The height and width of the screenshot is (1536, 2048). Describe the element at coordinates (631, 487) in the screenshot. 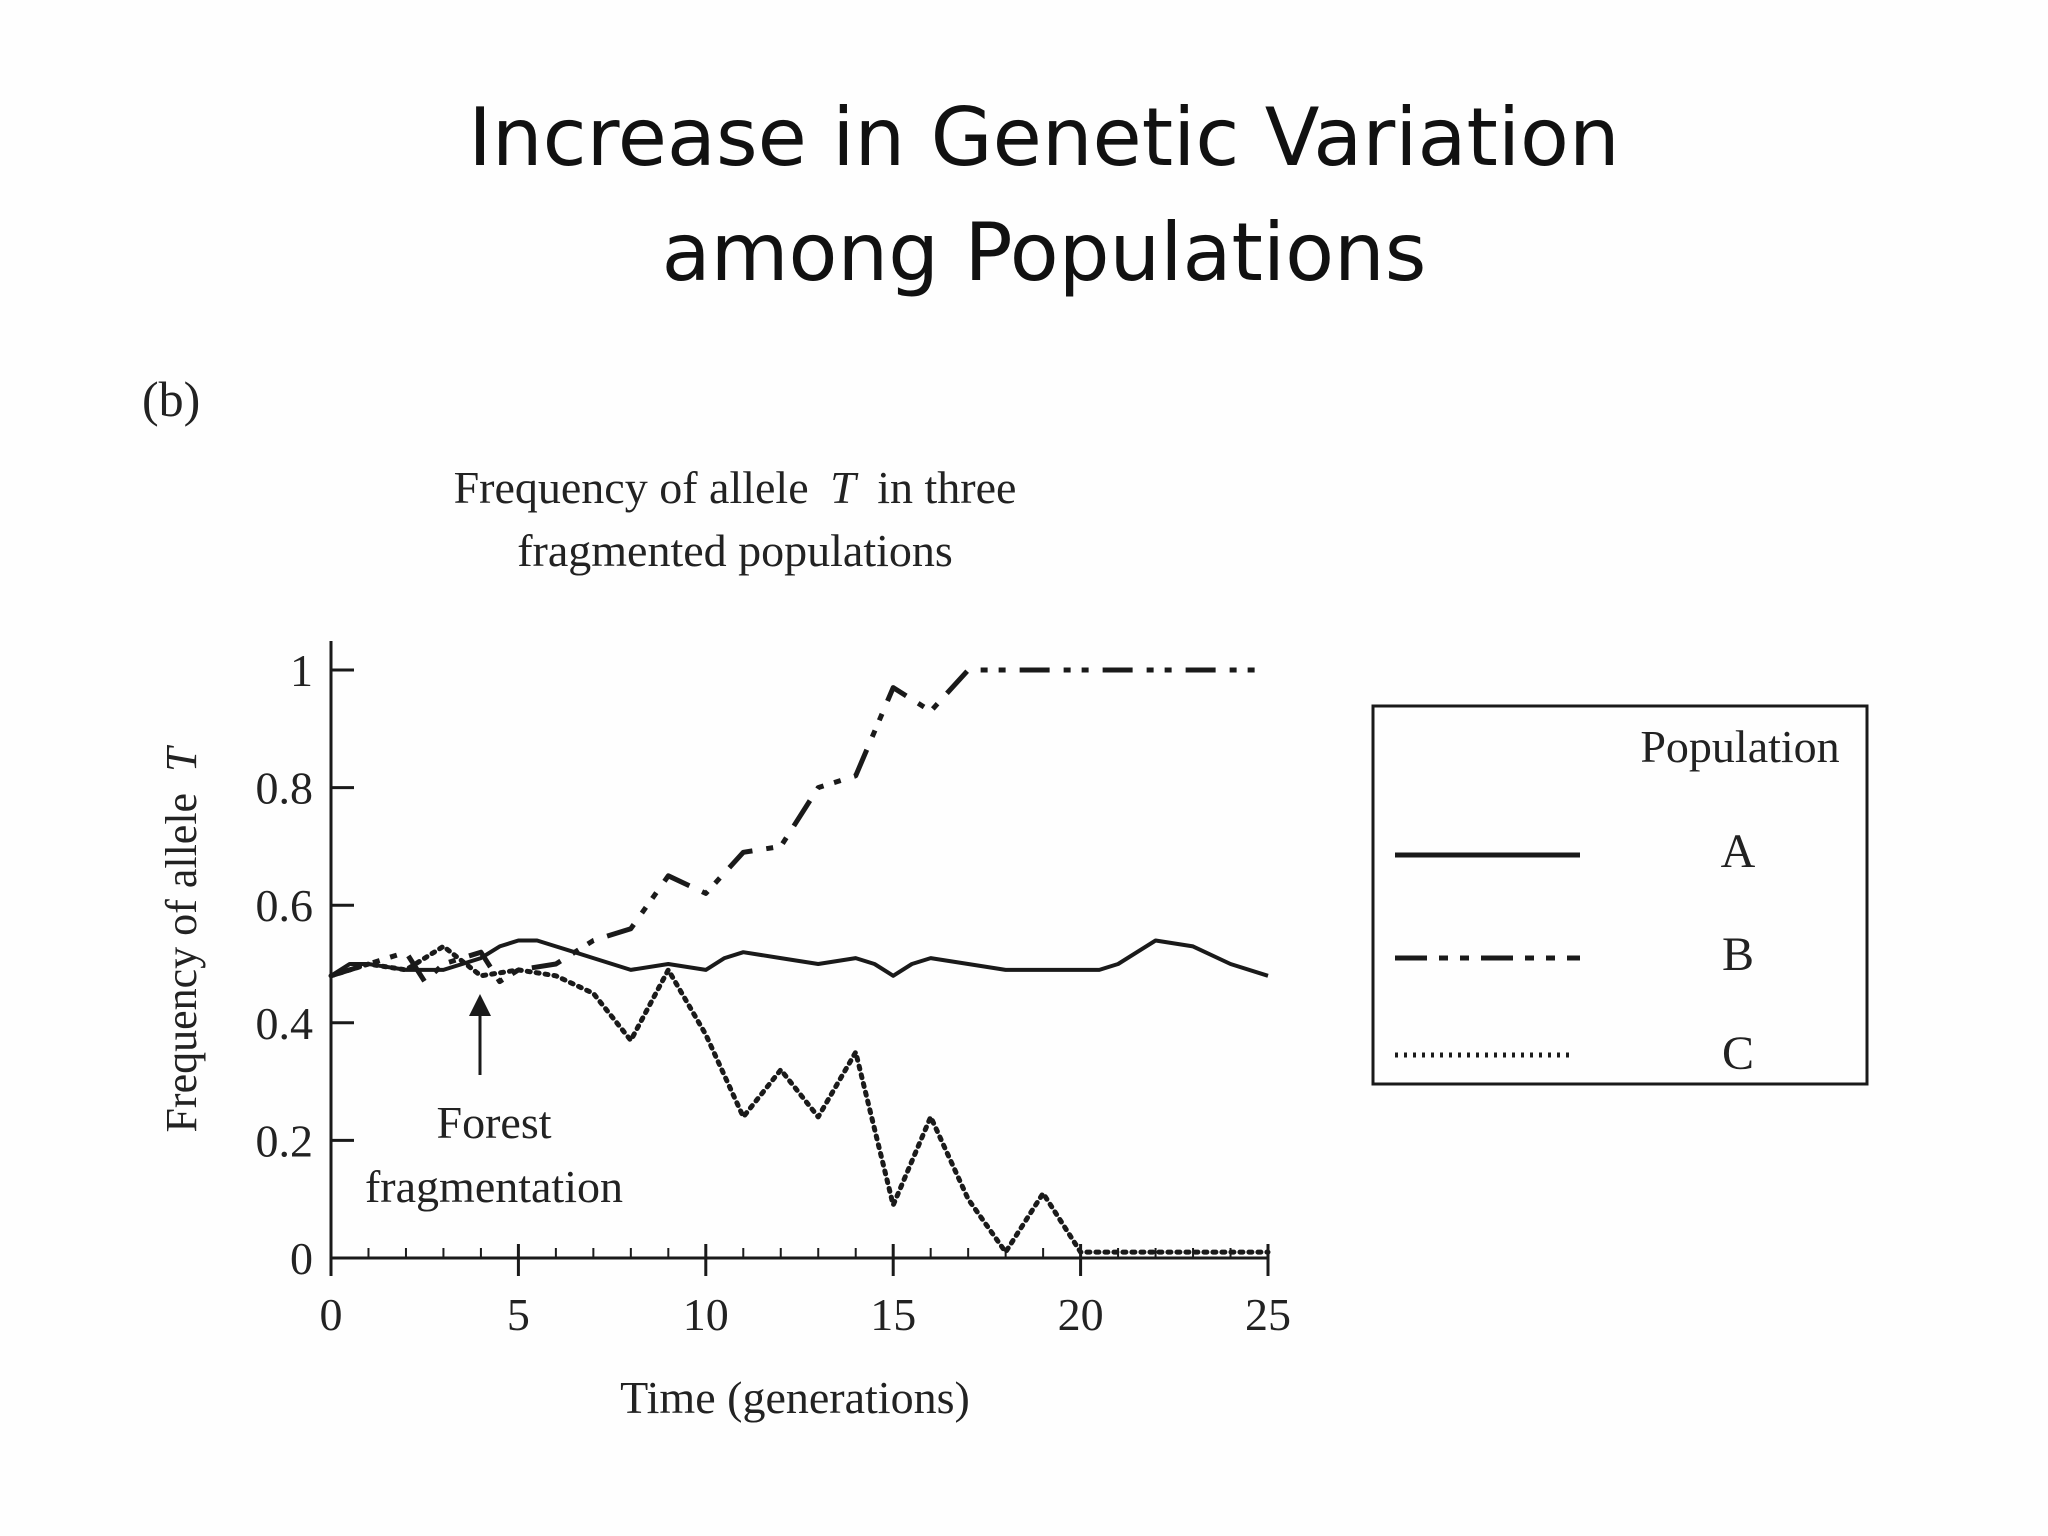

I see `chart-title-prefix: Frequency of allele` at that location.